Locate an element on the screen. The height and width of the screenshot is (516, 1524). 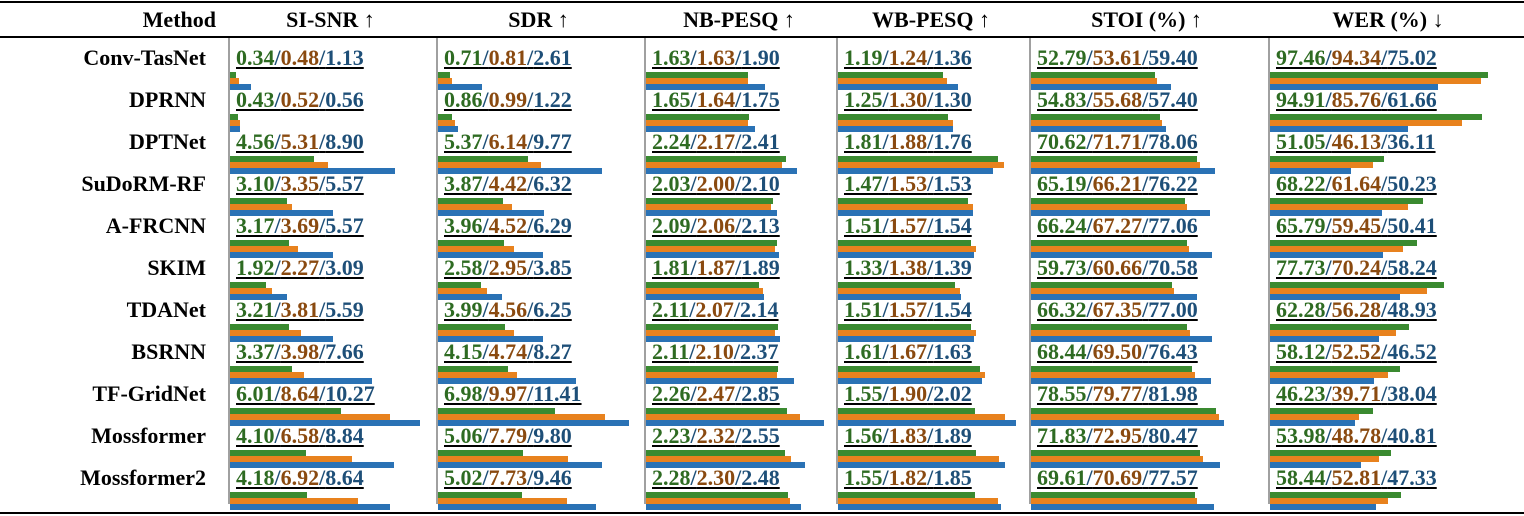
metric-cell-wer: 53.98/48.78/40.81 is located at coordinates (1356, 436).